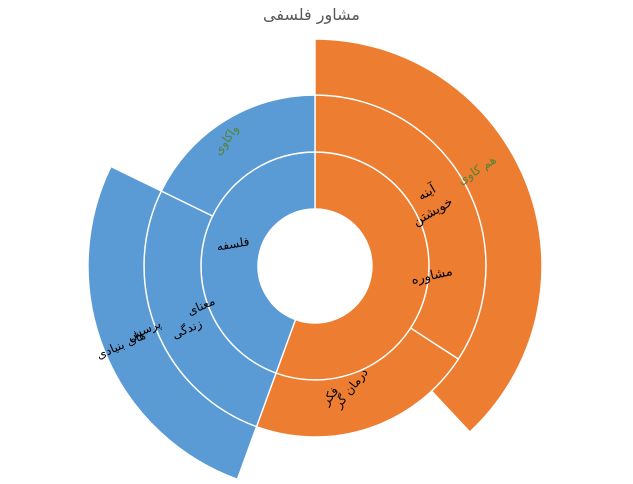 Image resolution: width=633 pixels, height=484 pixels. I want to click on chart-title: مشاور فلسفی, so click(311, 14).